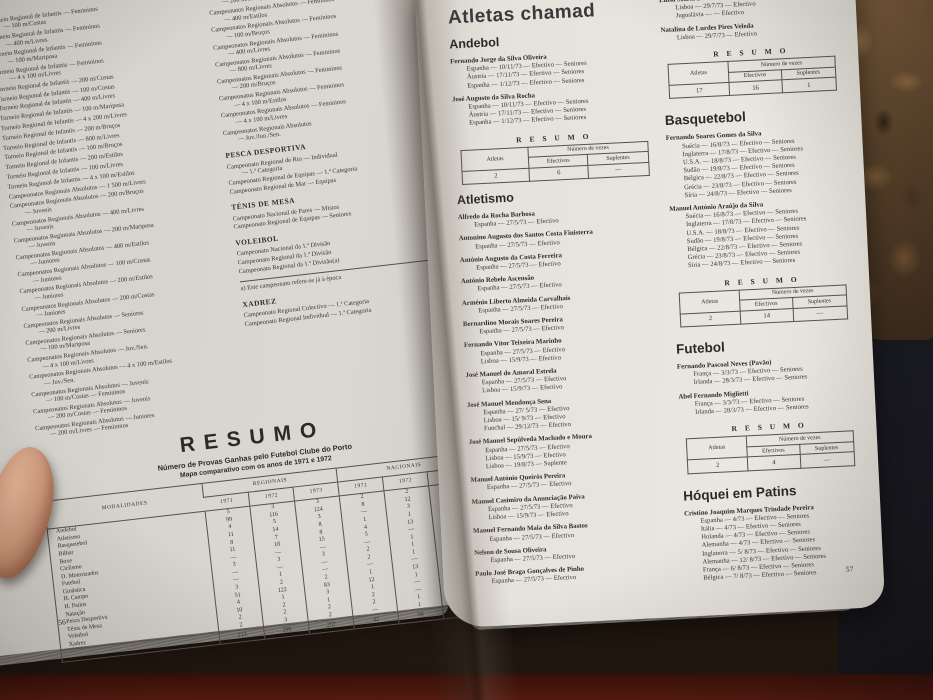  What do you see at coordinates (809, 85) in the screenshot?
I see `mini-value-suplentes: 1` at bounding box center [809, 85].